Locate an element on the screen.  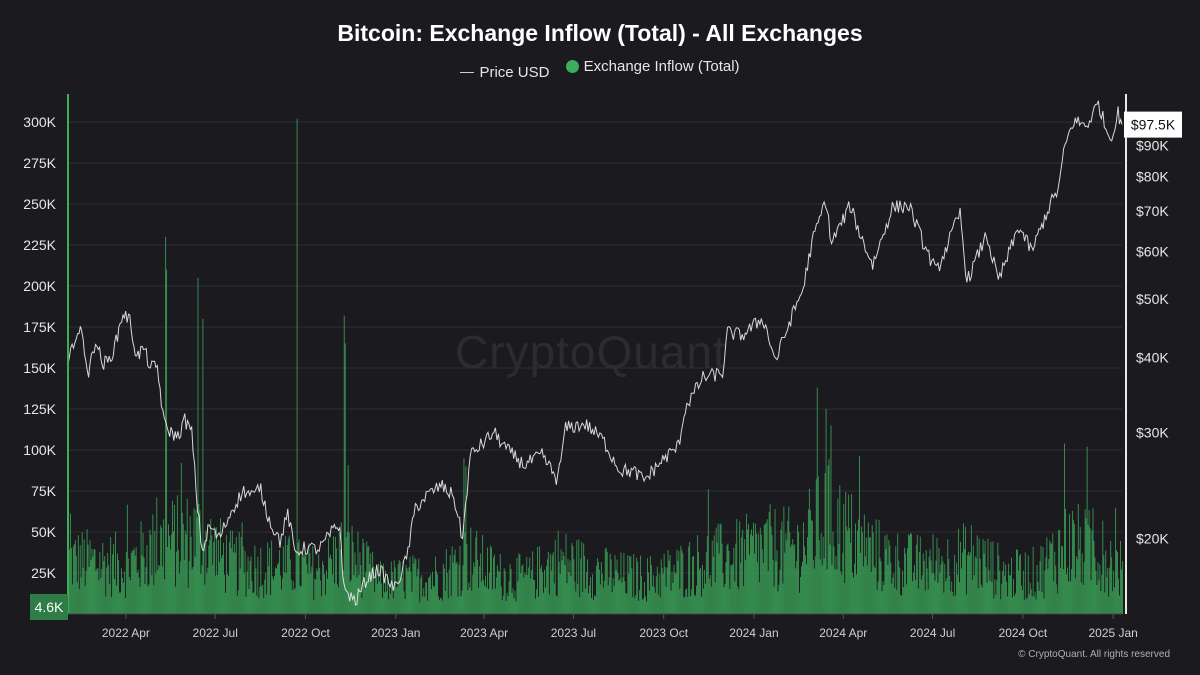
legend-item-price: Price USD is located at coordinates (504, 72).